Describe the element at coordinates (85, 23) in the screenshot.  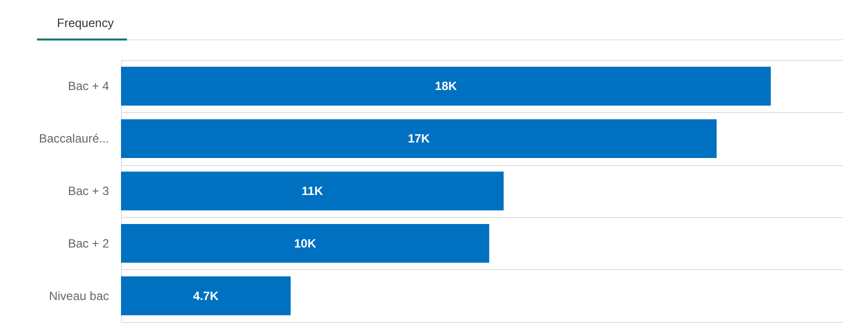
I see `chart-title: Frequency` at that location.